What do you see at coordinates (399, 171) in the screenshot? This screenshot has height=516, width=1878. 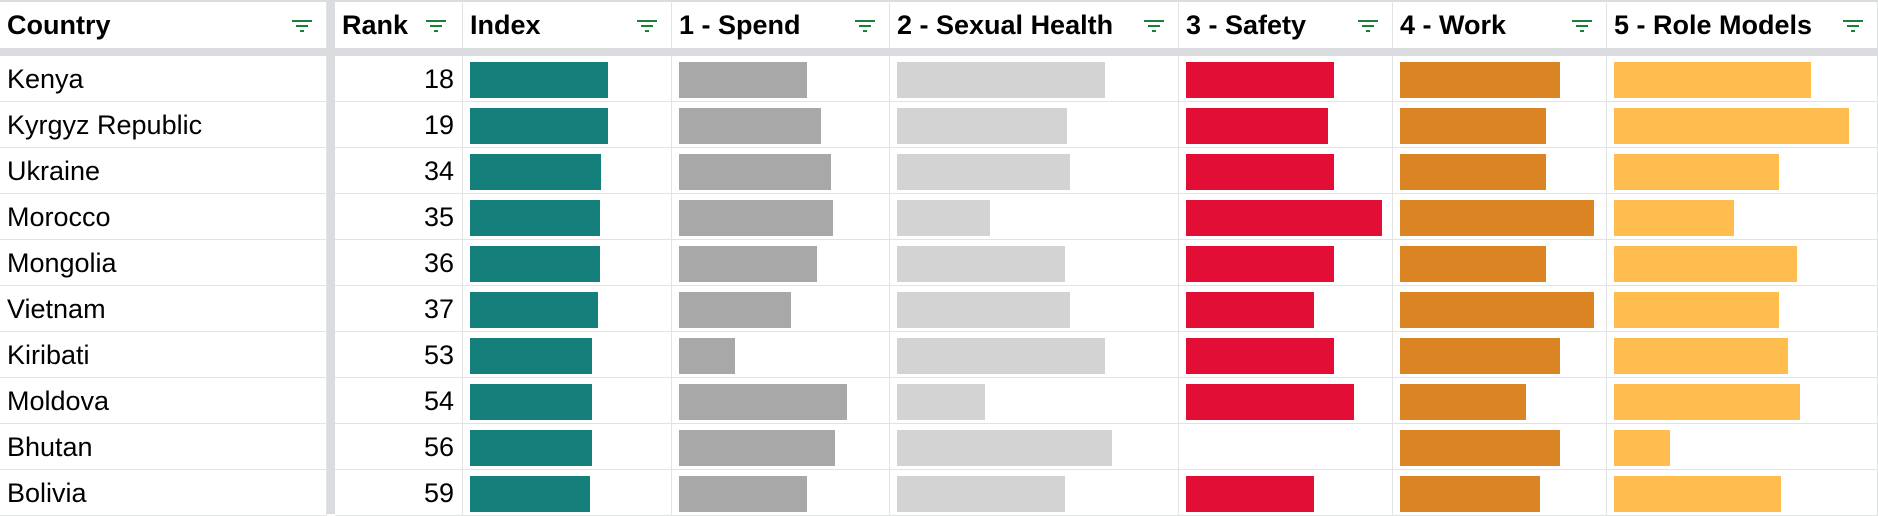 I see `cell-rank: 34` at bounding box center [399, 171].